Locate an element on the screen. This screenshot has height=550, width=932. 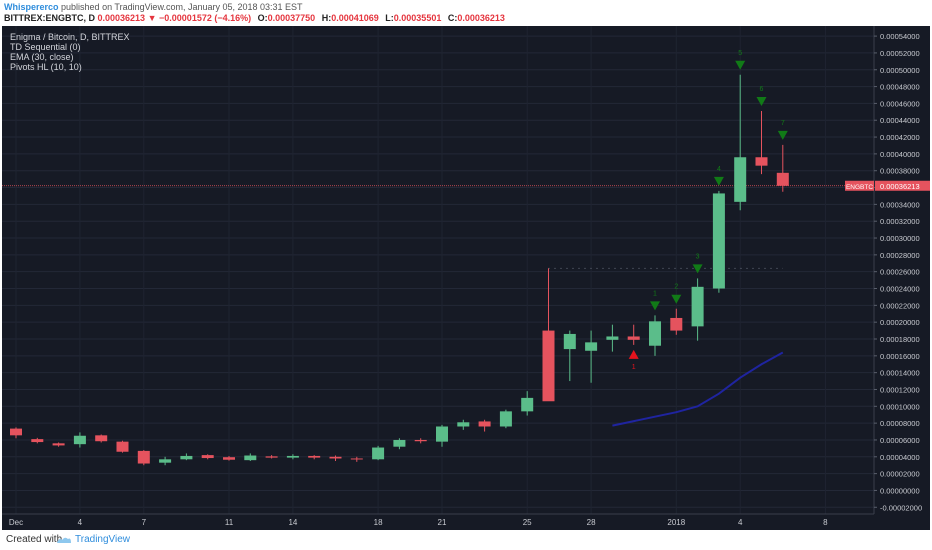
td-count-label: 4 is located at coordinates (719, 169).